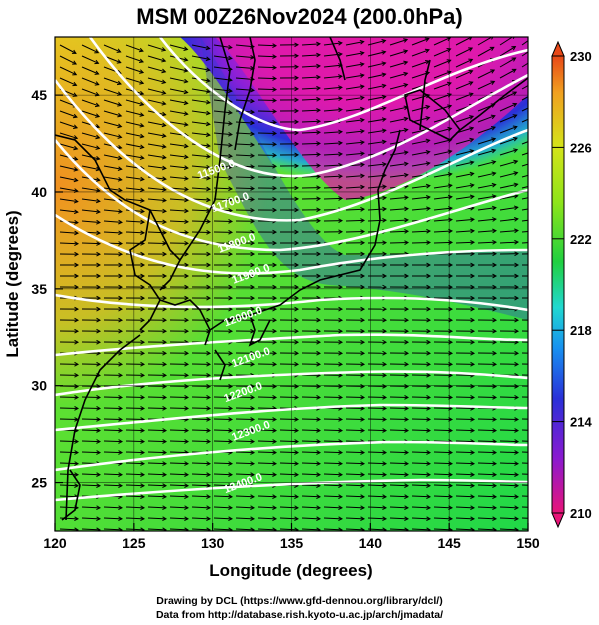  Describe the element at coordinates (299, 16) in the screenshot. I see `map-title: MSM 00Z26Nov2024 (200.0hPa)` at that location.